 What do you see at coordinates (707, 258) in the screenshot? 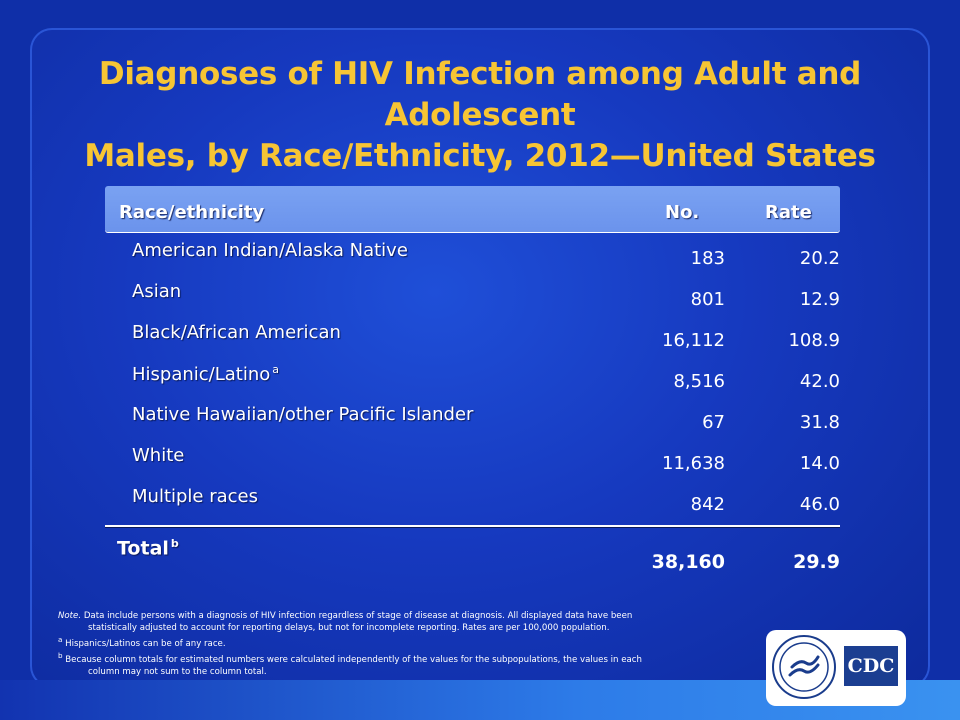
I see `cell-no: 183` at bounding box center [707, 258].